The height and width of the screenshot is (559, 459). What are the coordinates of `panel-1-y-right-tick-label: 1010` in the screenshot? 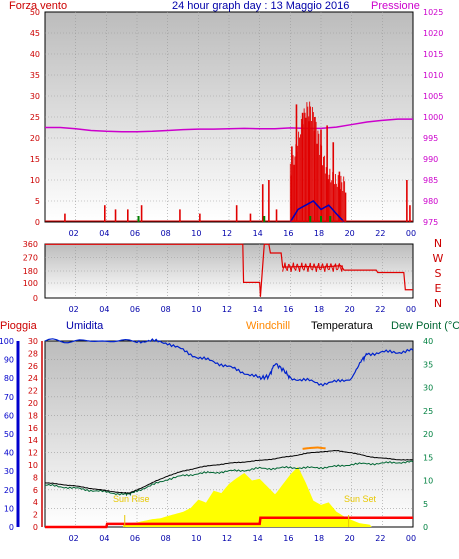 It's located at (433, 75).